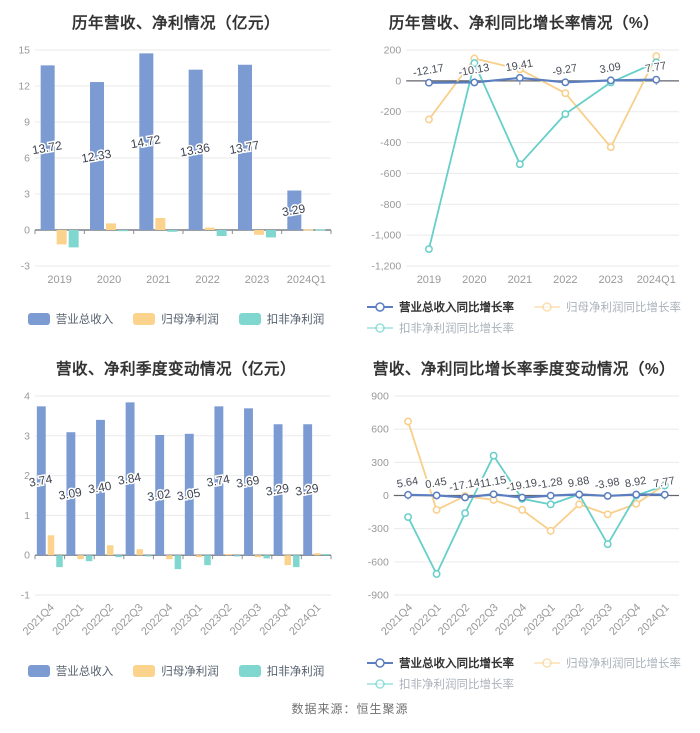 The height and width of the screenshot is (733, 700). I want to click on svg-text: -12.17, so click(428, 70).